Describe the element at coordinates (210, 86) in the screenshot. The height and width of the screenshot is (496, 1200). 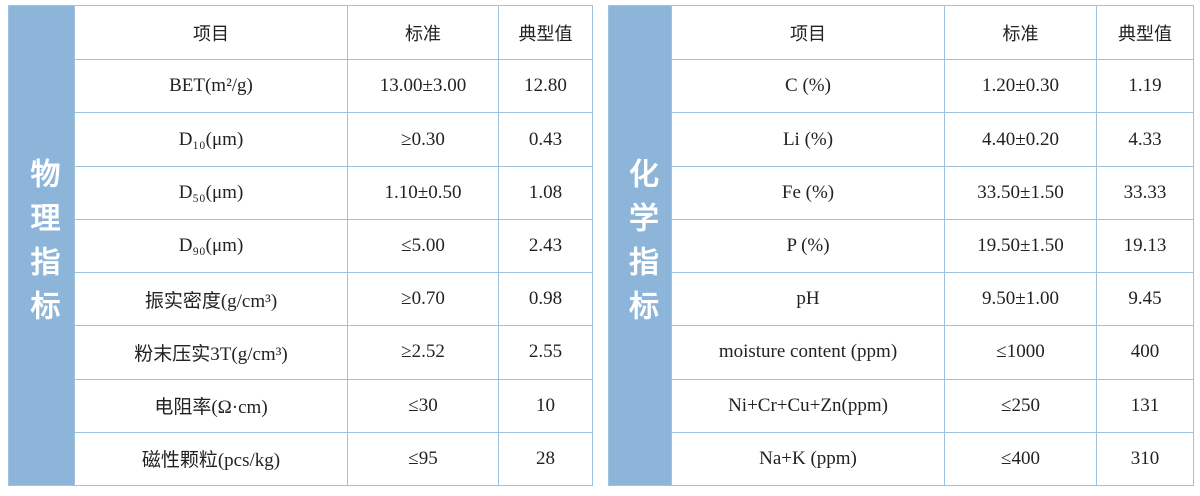
I see `table-cell: BET(m²/g)` at that location.